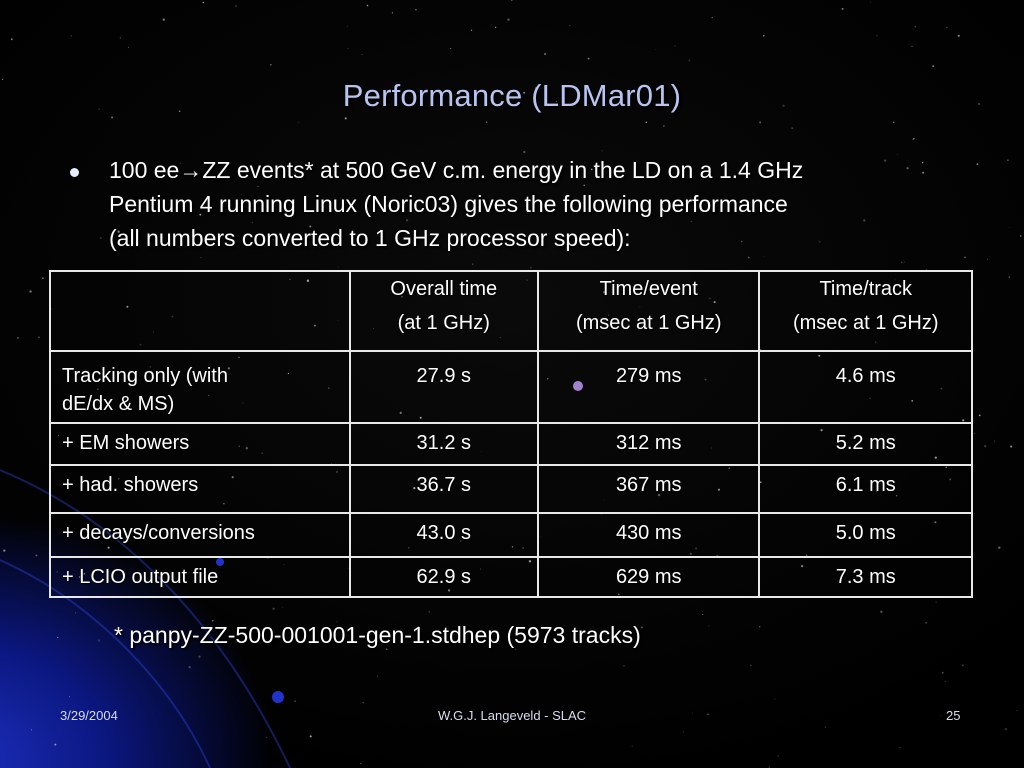 The image size is (1024, 768). I want to click on header-cell-empty, so click(200, 311).